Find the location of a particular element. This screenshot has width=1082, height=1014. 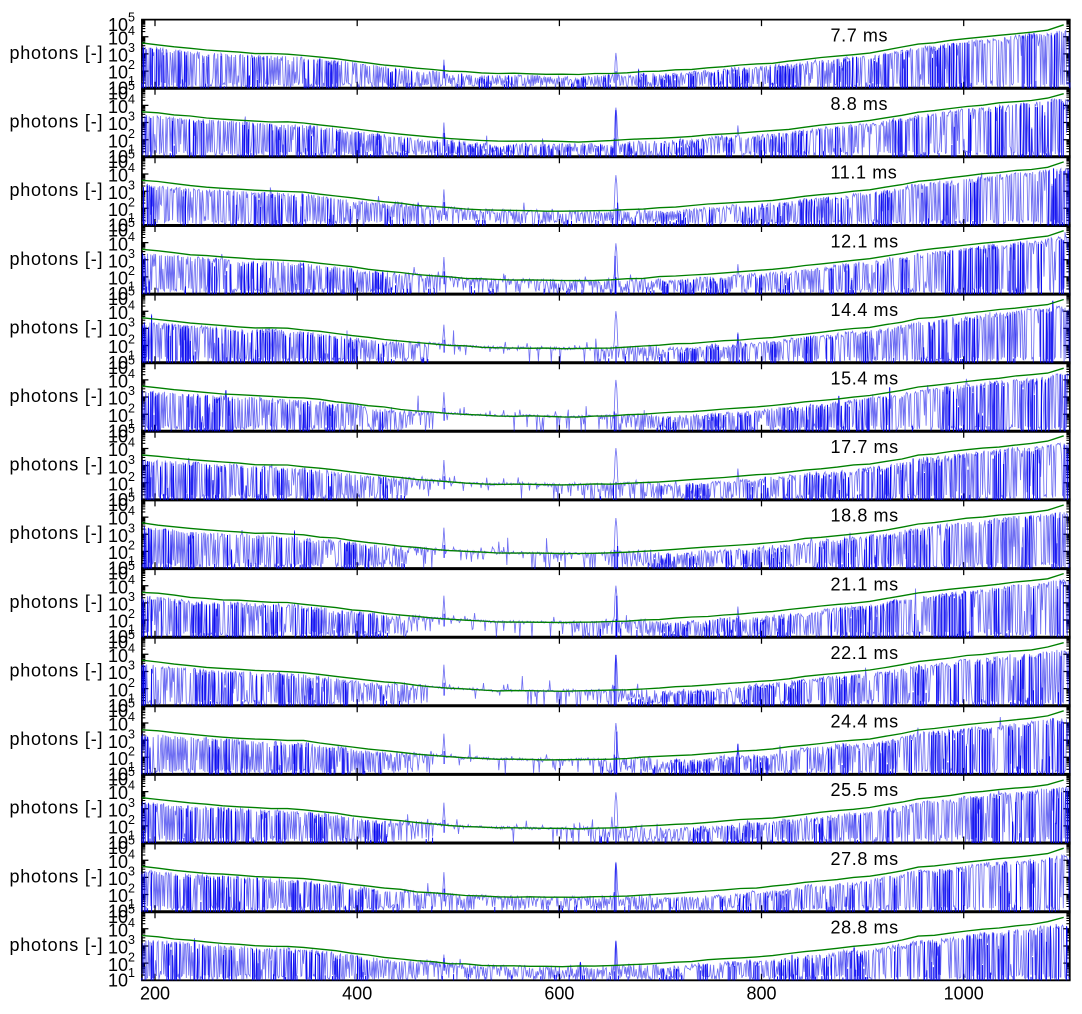

svg-text: 8.8 ms is located at coordinates (860, 104).